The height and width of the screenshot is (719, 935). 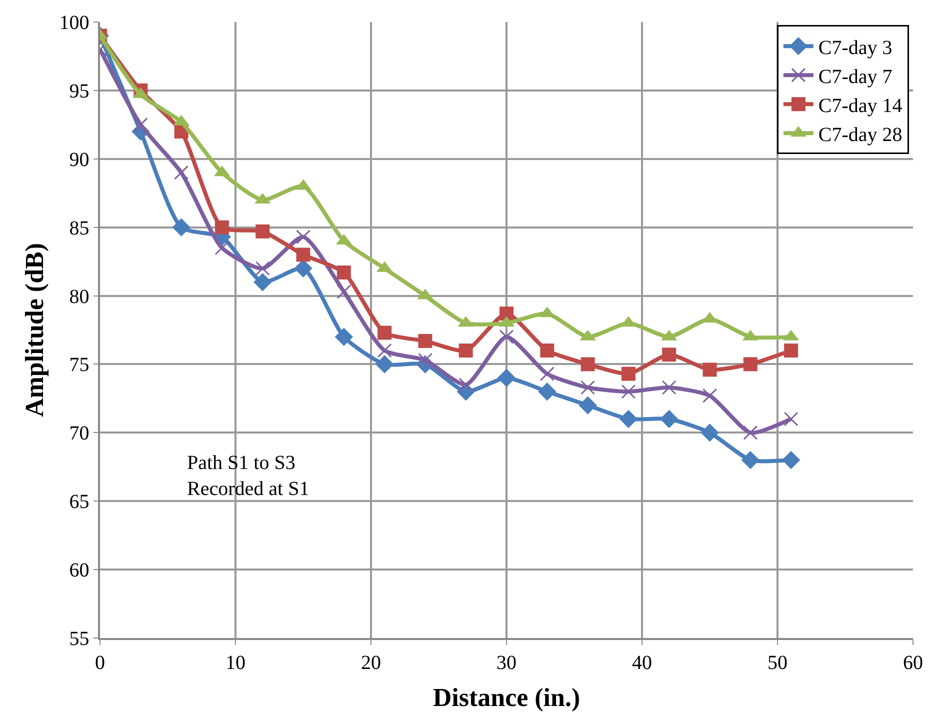 I want to click on legend-label: C7-day 28, so click(x=860, y=135).